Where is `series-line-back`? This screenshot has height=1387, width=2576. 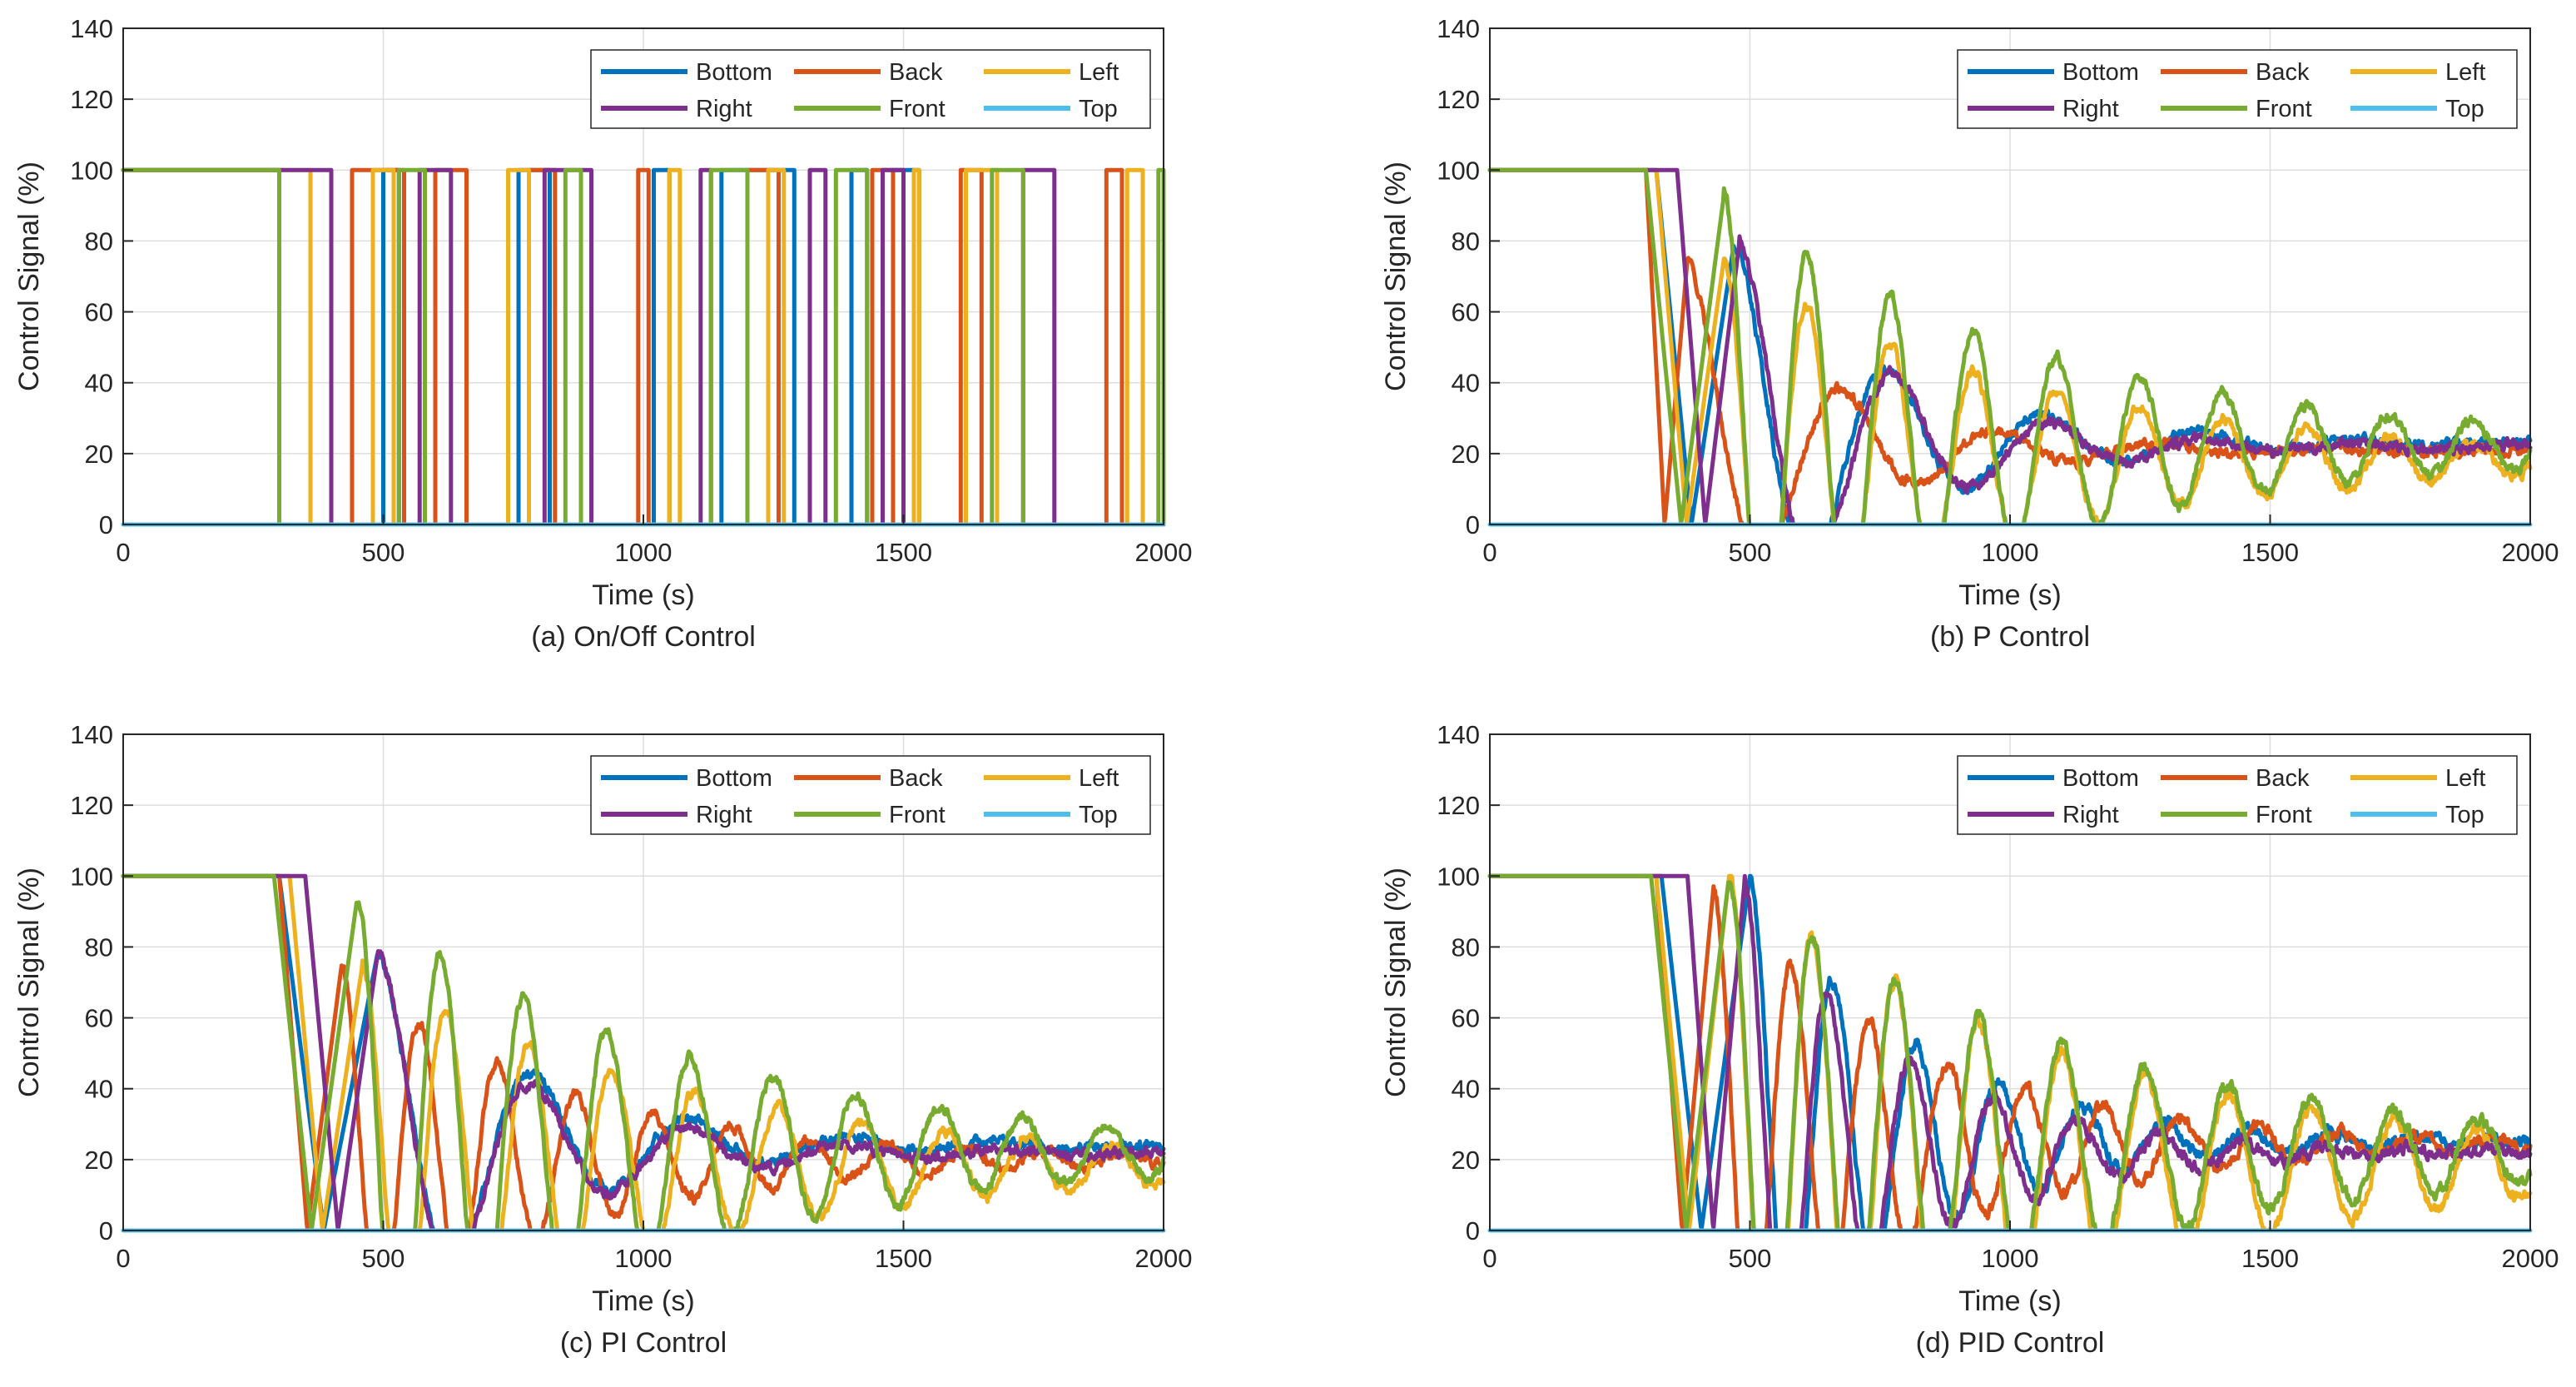 series-line-back is located at coordinates (2010, 347).